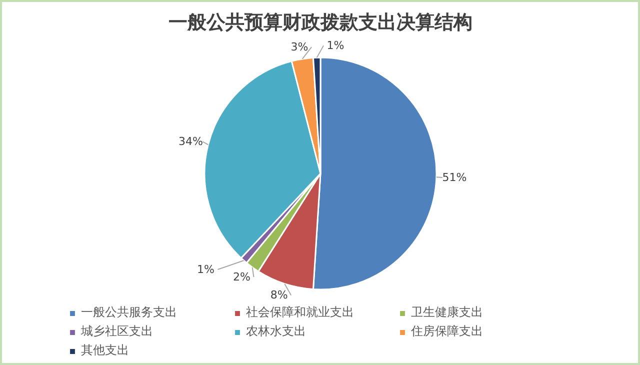  What do you see at coordinates (447, 312) in the screenshot?
I see `legend-label: 卫生健康支出` at bounding box center [447, 312].